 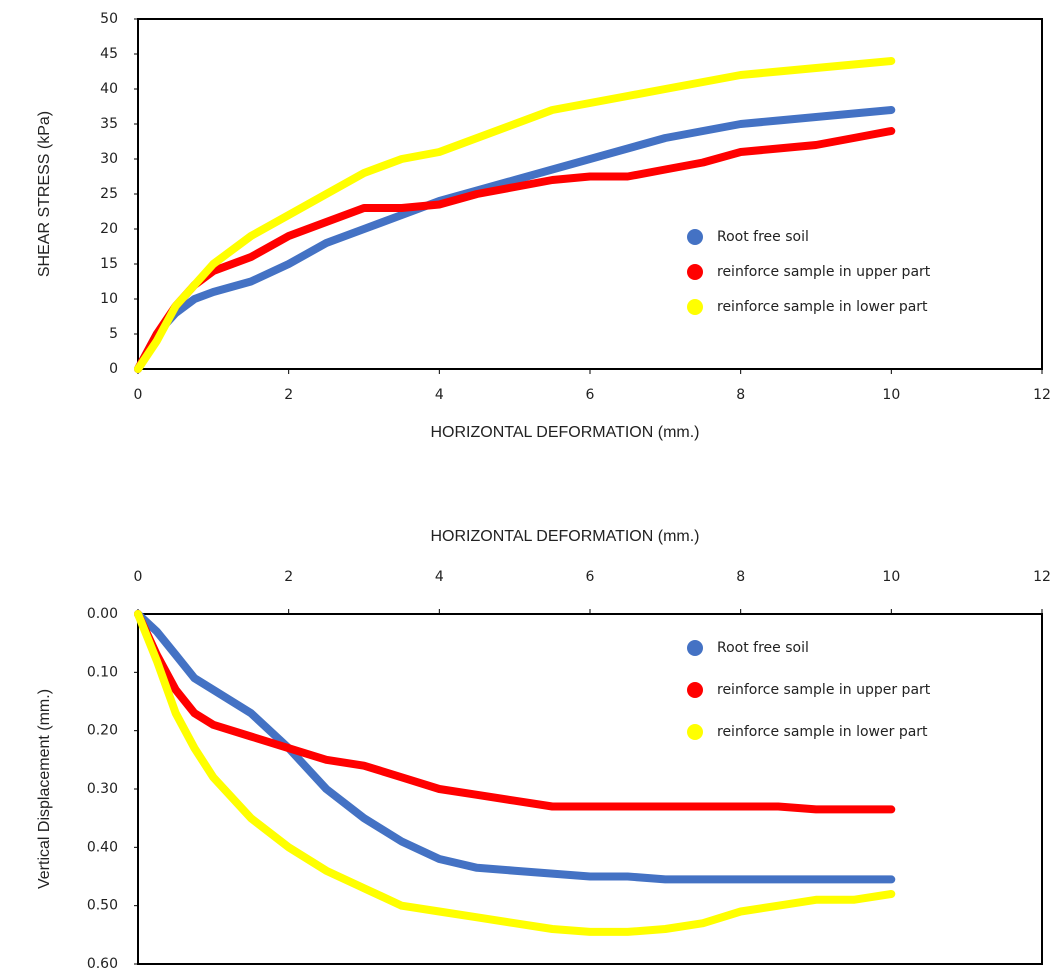 I want to click on y-tick-label: 0.50, so click(x=102, y=906).